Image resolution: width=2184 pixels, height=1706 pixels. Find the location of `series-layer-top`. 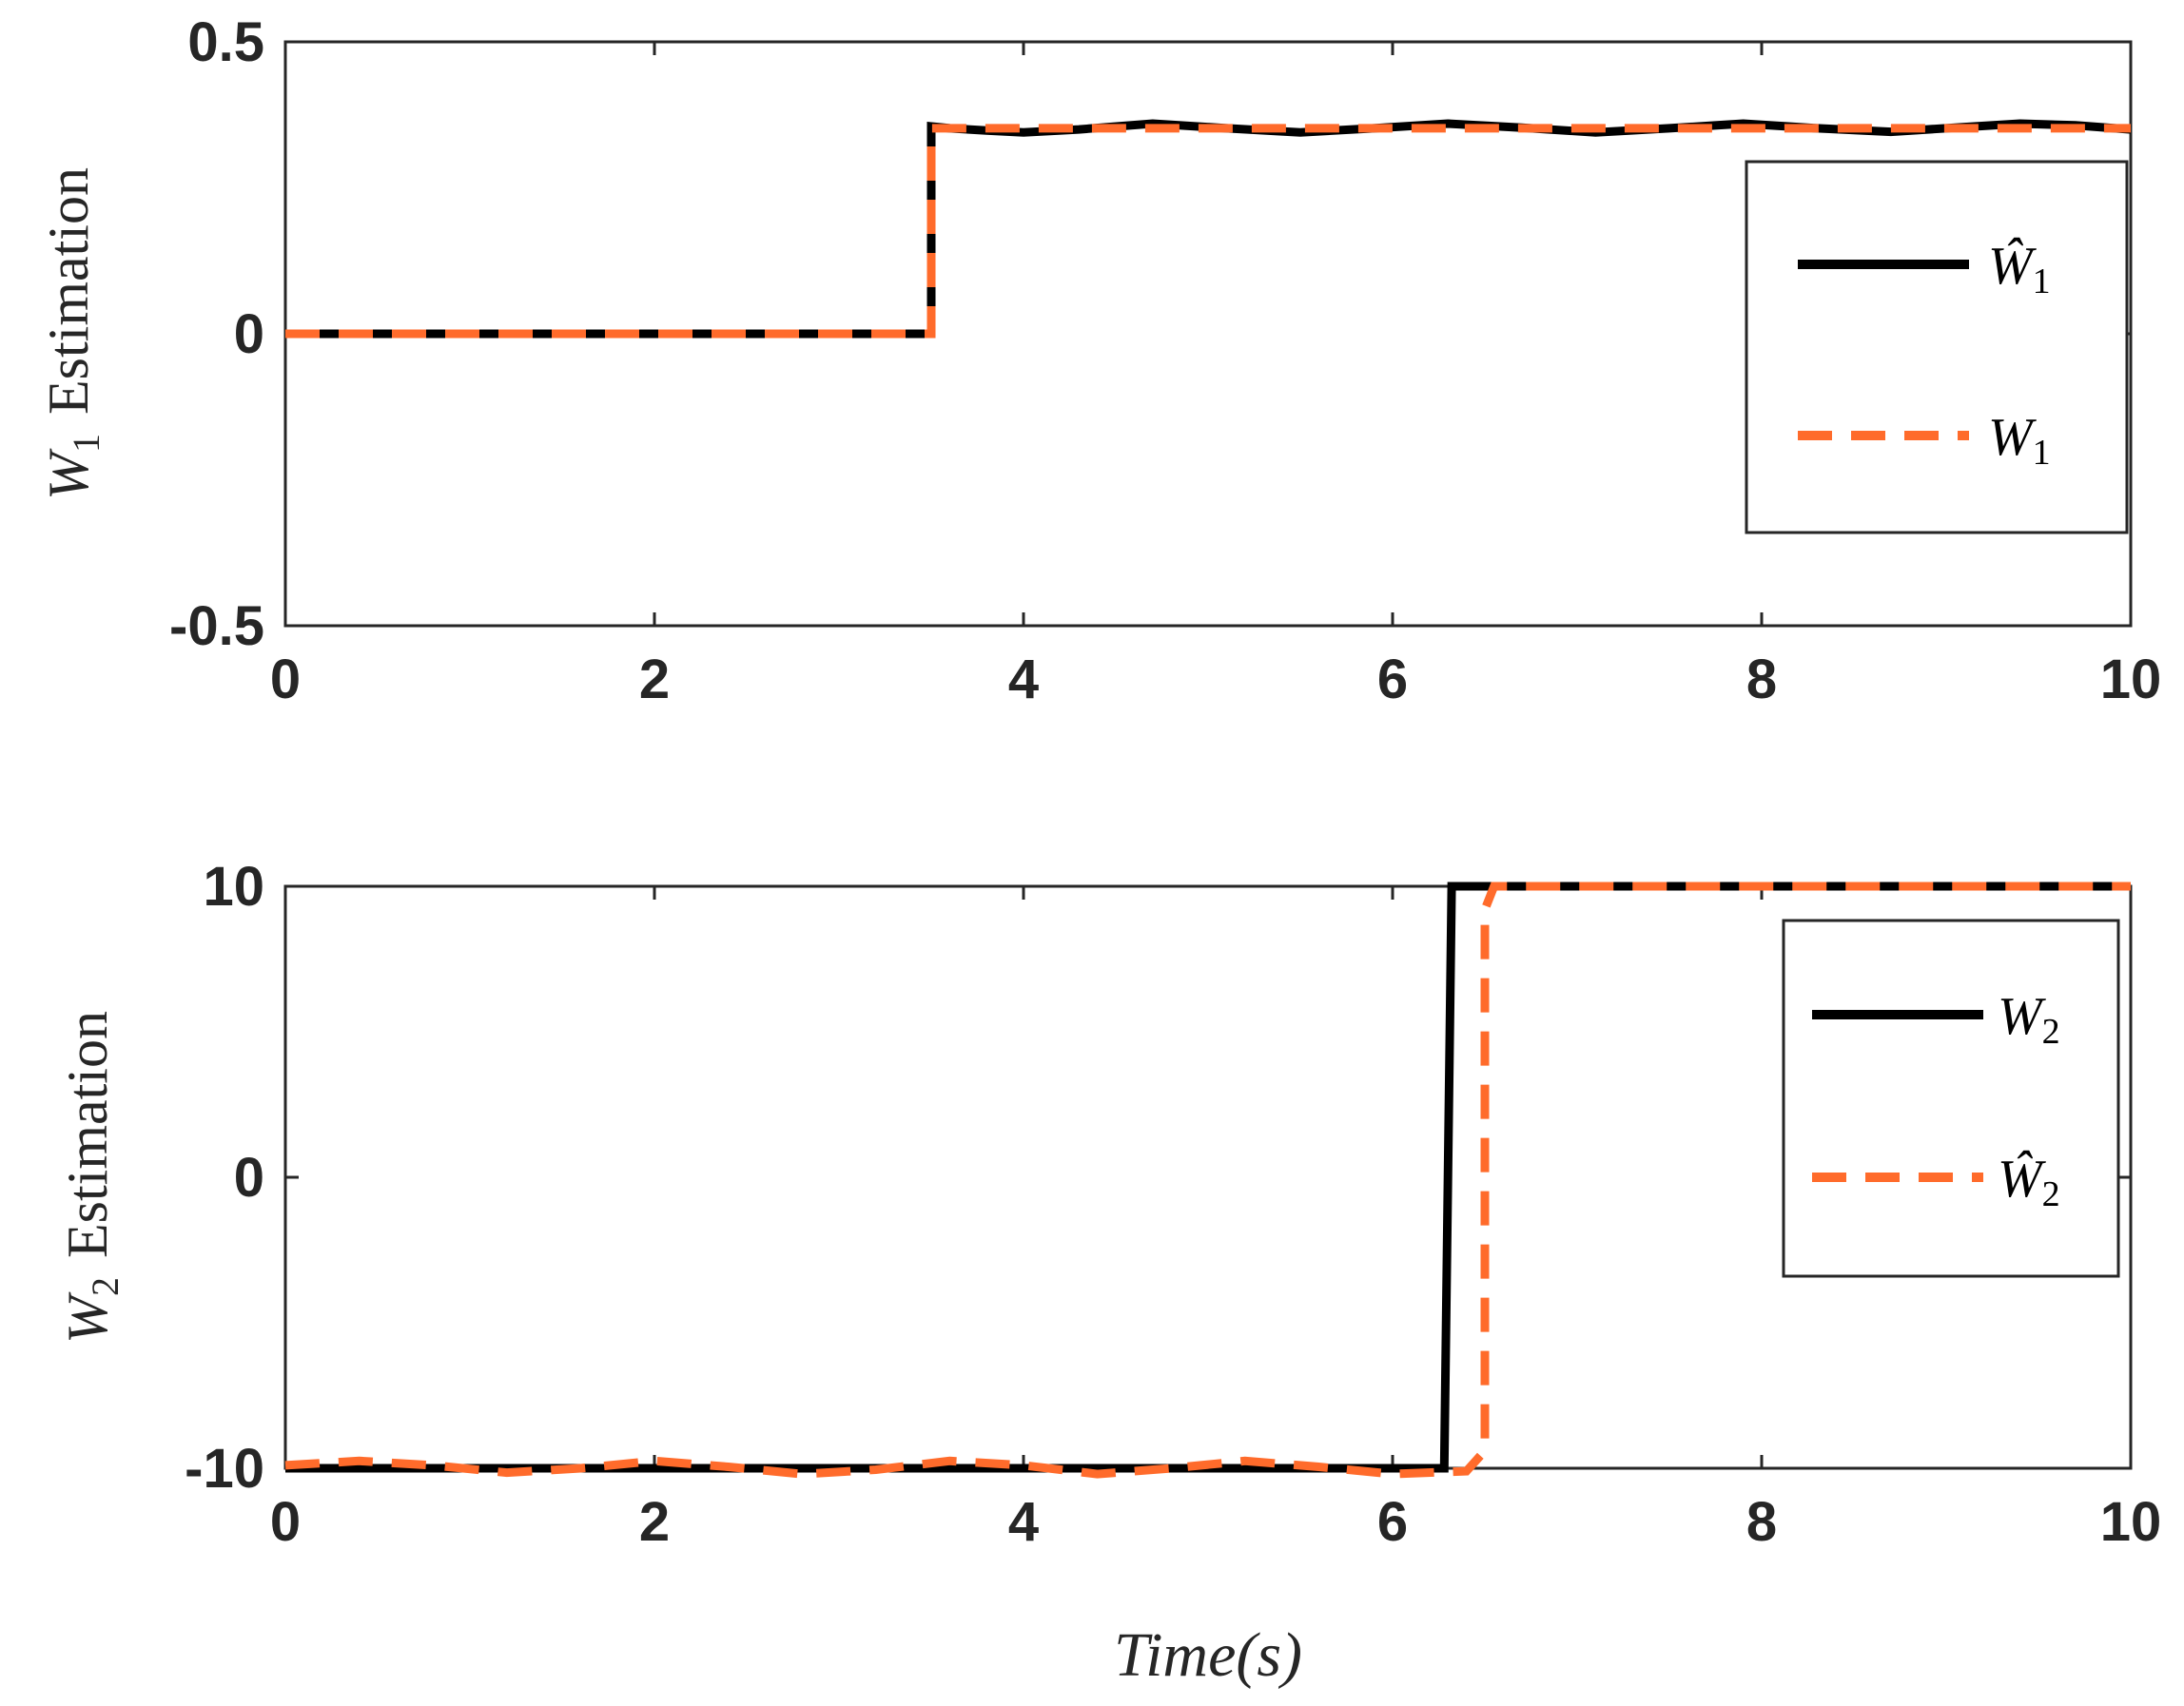

series-layer-top is located at coordinates (1208, 229).